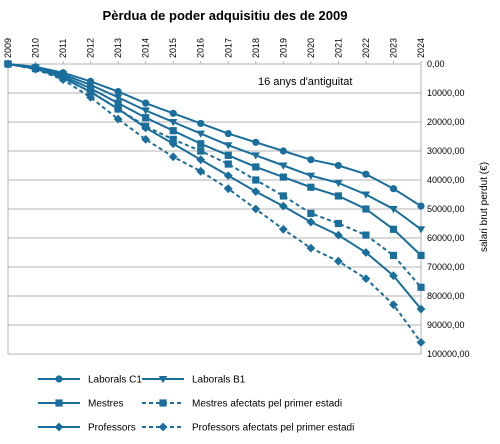 The height and width of the screenshot is (444, 500). Describe the element at coordinates (112, 428) in the screenshot. I see `legend-label: Professors` at that location.